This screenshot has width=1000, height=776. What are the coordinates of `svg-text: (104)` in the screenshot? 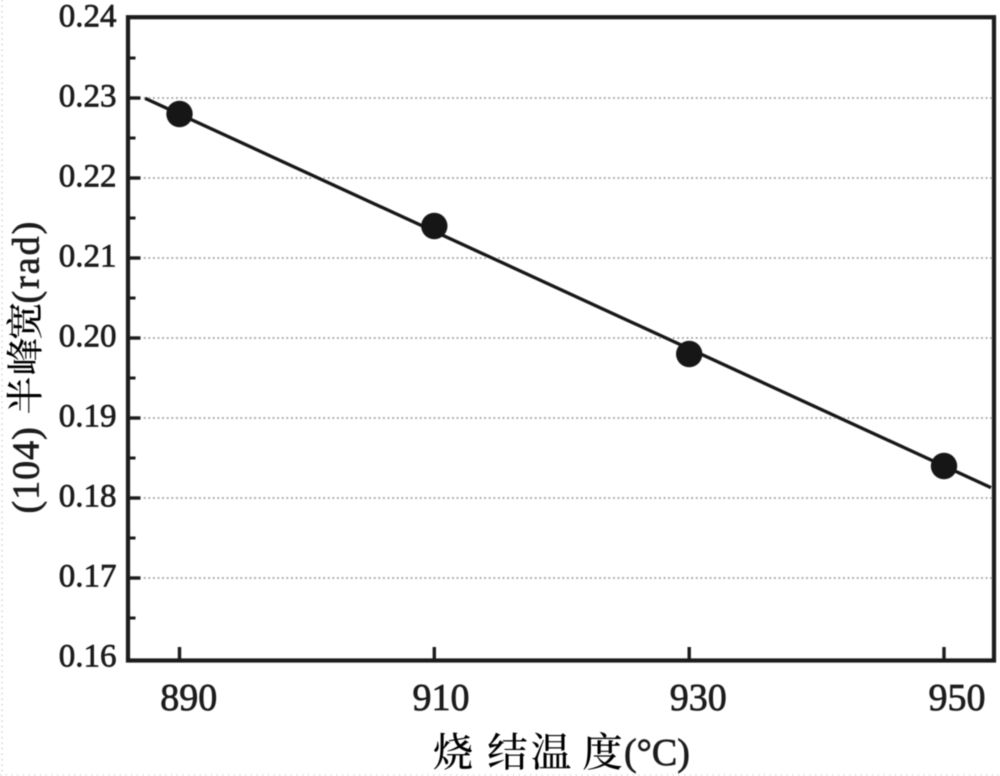 It's located at (27, 469).